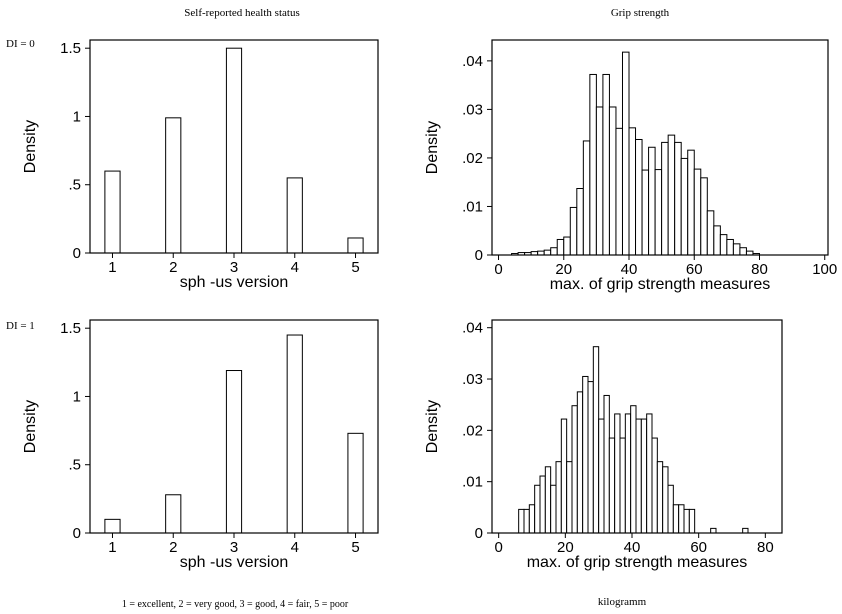 The height and width of the screenshot is (614, 842). I want to click on row-label-di0: DI = 0, so click(20, 44).